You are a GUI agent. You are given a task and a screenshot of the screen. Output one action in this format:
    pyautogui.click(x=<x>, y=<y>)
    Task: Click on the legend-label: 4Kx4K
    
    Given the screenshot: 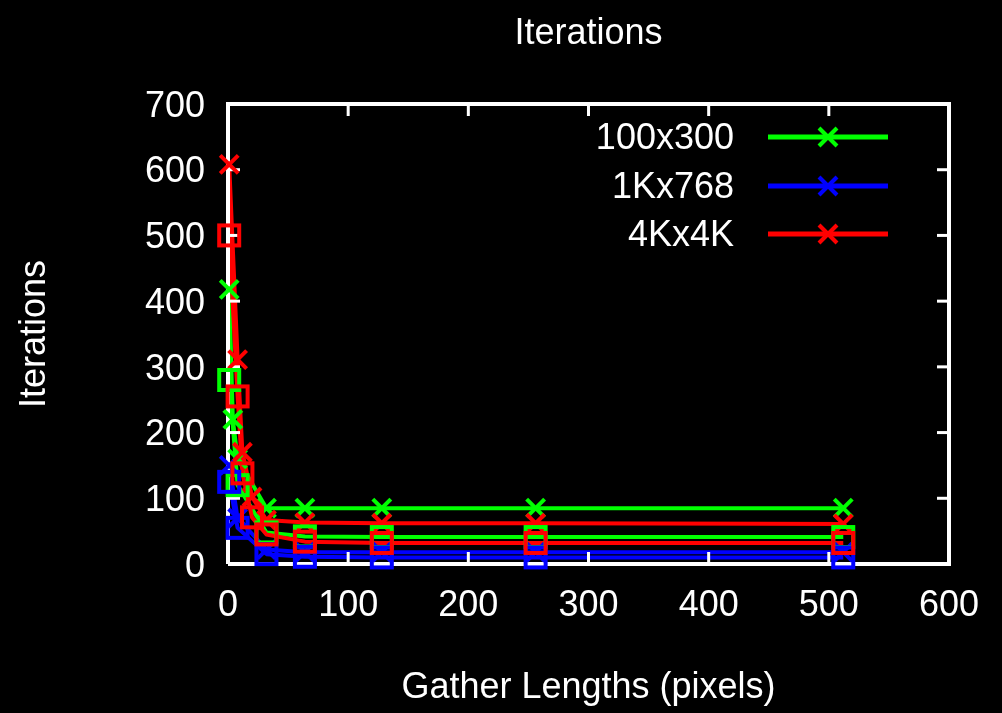 What is the action you would take?
    pyautogui.click(x=680, y=234)
    